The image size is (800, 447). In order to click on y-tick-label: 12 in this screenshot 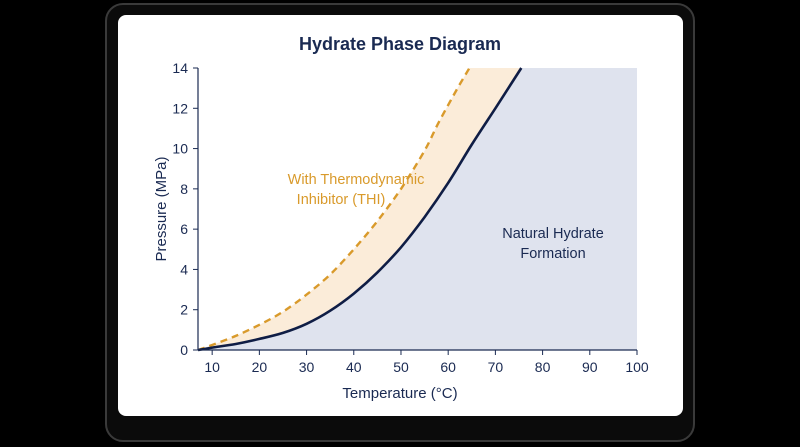, I will do `click(180, 108)`.